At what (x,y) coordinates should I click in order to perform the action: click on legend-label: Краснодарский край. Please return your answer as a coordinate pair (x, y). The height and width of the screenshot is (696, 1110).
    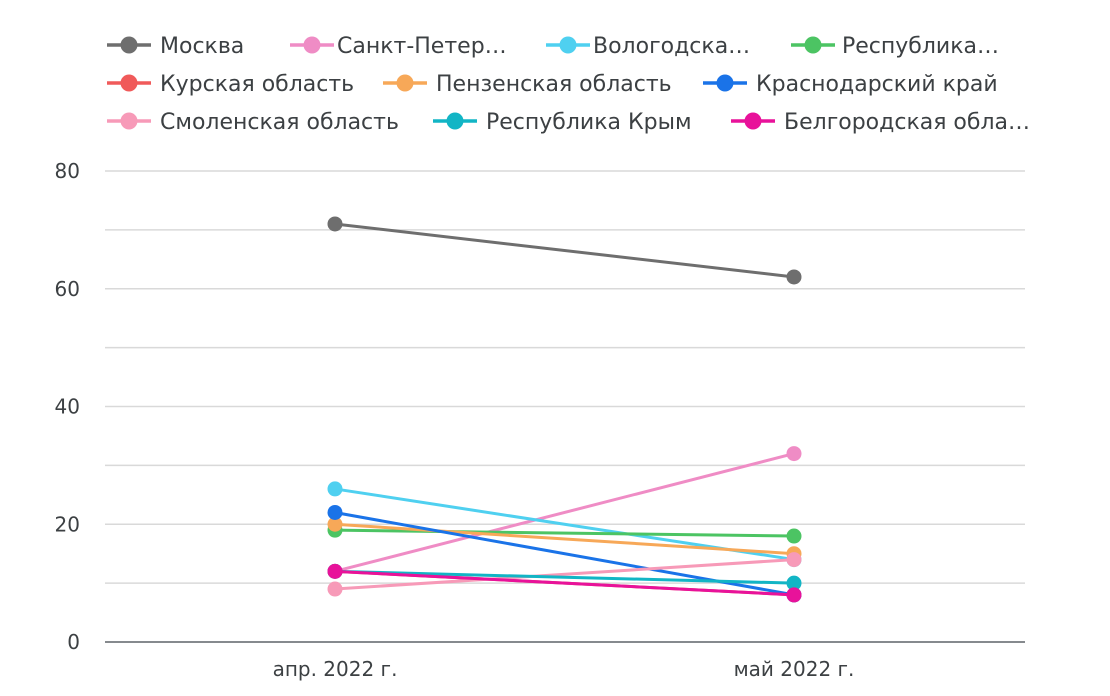
    Looking at the image, I should click on (877, 84).